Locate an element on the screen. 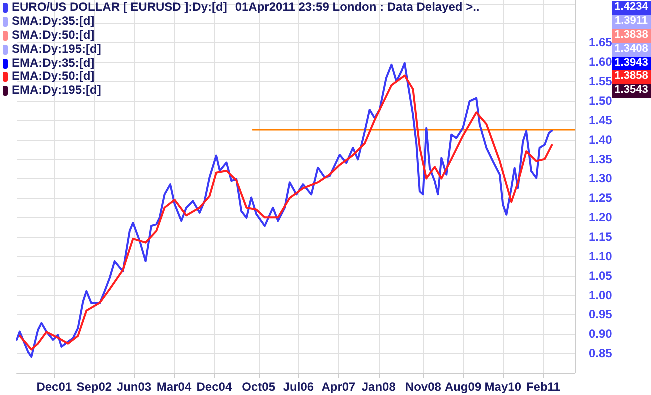  text: 1.3858 is located at coordinates (631, 77).